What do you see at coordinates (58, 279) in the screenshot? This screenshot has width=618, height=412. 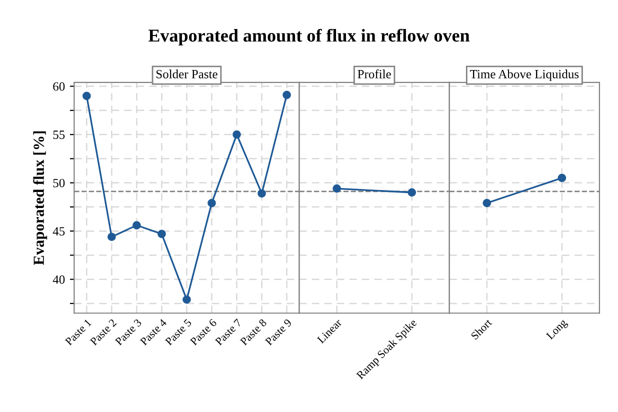 I see `y-tick-label: 40` at bounding box center [58, 279].